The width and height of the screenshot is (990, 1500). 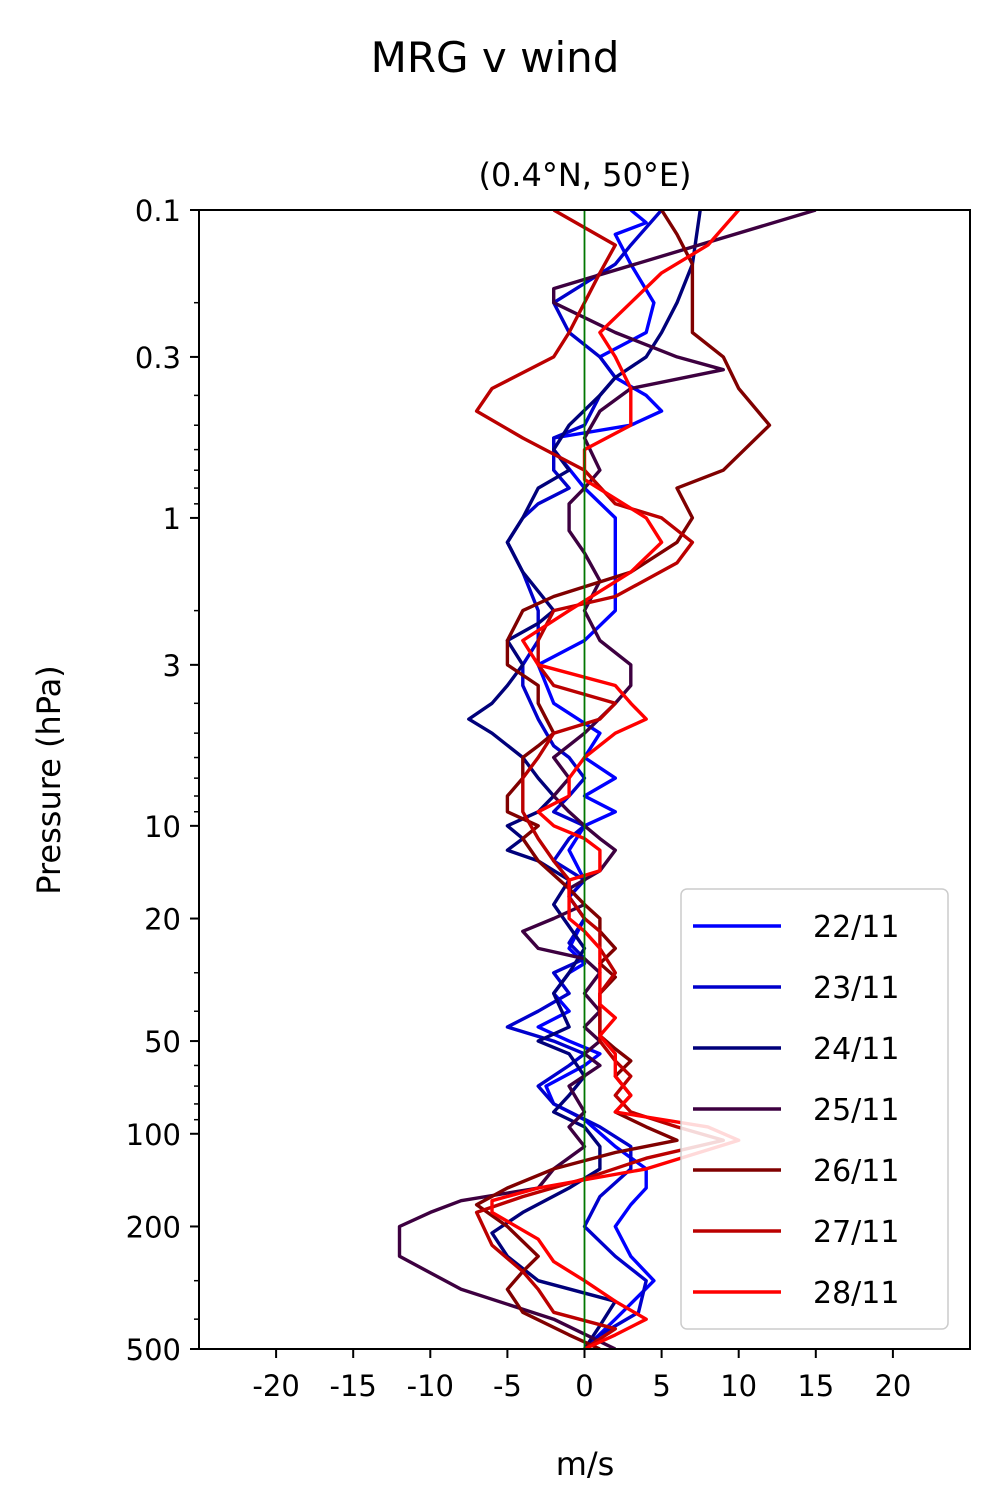 I want to click on legend-label: 23/11, so click(x=856, y=988).